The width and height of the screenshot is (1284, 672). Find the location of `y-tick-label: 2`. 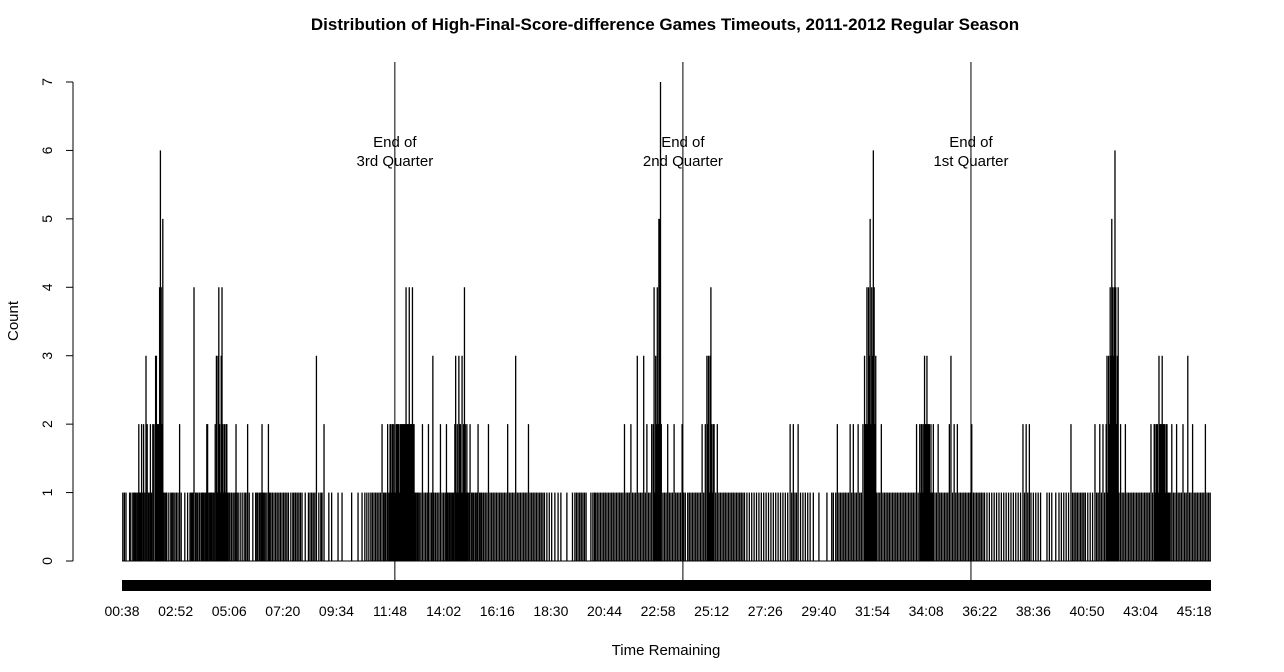

y-tick-label: 2 is located at coordinates (47, 424).